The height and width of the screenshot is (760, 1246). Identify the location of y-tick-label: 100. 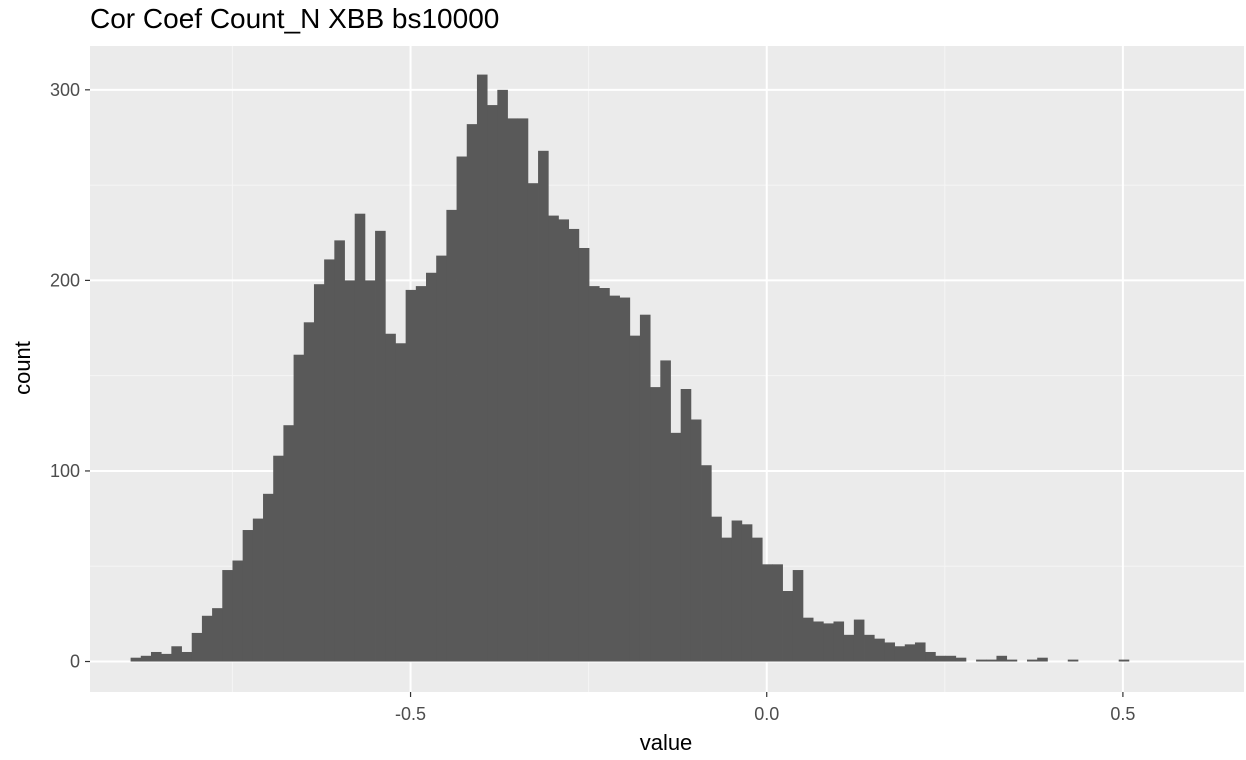
(65, 471).